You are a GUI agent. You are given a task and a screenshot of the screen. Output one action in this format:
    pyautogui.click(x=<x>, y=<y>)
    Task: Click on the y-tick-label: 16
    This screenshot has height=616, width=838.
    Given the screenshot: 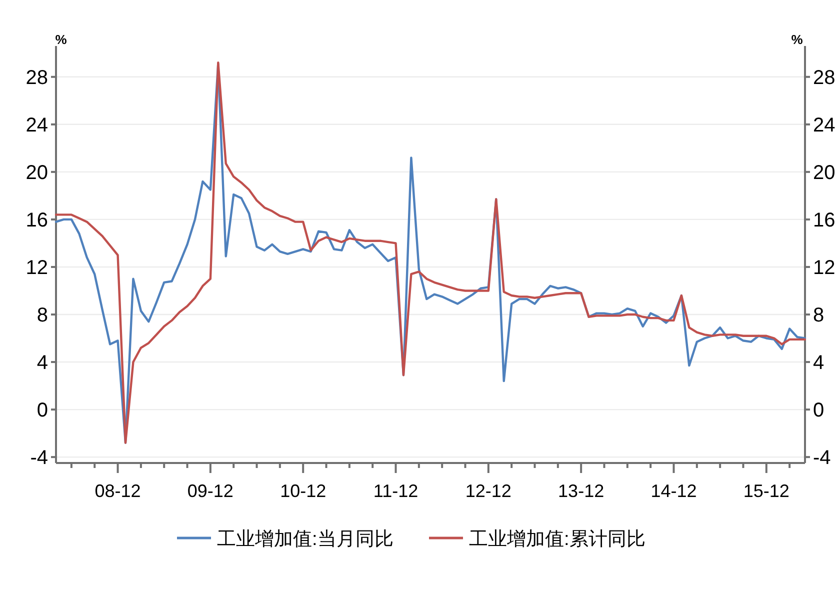 What is the action you would take?
    pyautogui.click(x=37, y=220)
    